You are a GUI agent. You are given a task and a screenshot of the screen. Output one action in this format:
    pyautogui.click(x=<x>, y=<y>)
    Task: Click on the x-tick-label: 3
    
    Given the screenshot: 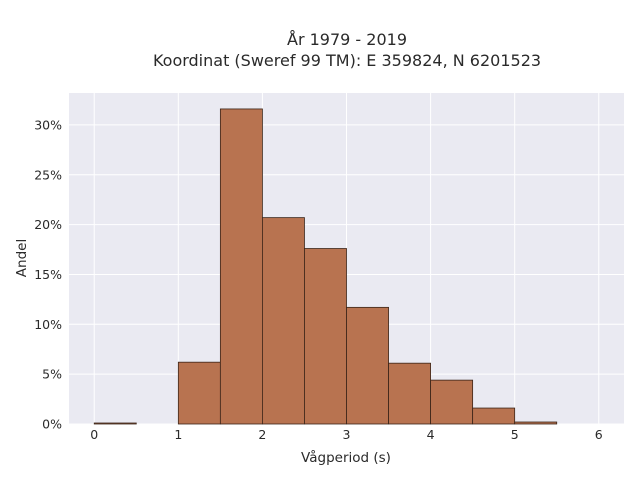 What is the action you would take?
    pyautogui.click(x=347, y=434)
    